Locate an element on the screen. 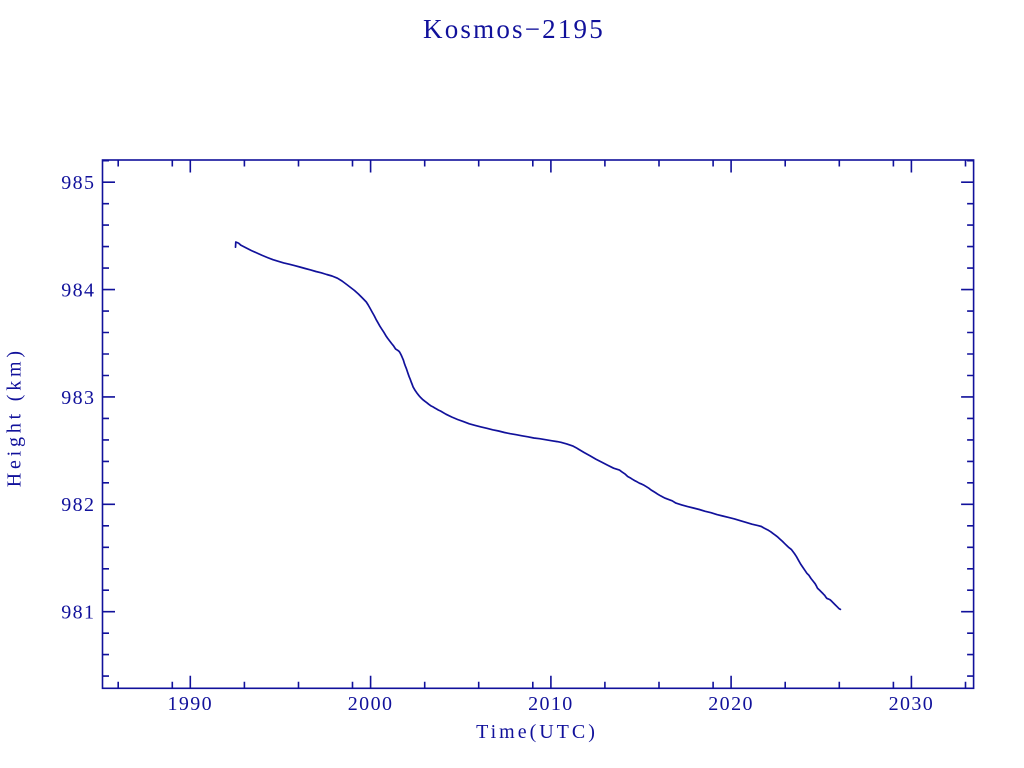 This screenshot has width=1024, height=768. svg-text: 983 is located at coordinates (78, 398).